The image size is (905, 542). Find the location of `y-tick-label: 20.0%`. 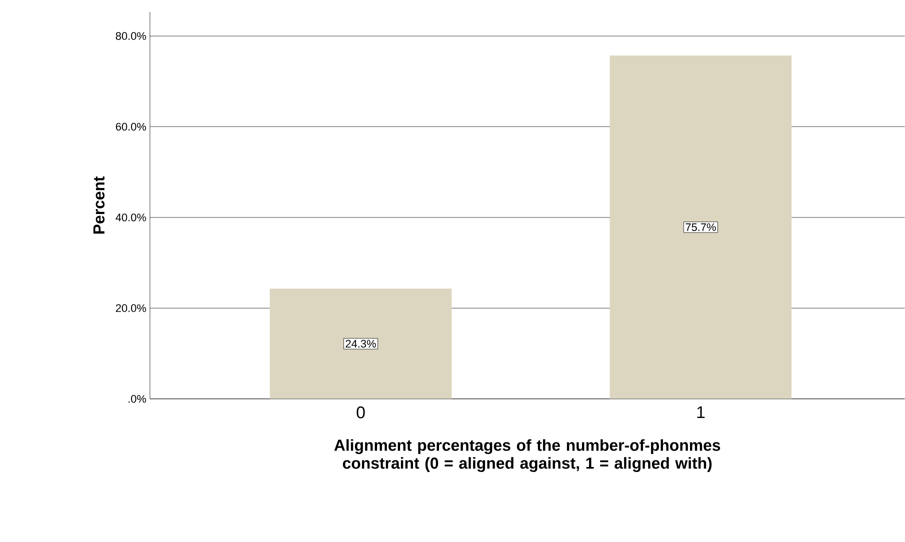

y-tick-label: 20.0% is located at coordinates (131, 308).